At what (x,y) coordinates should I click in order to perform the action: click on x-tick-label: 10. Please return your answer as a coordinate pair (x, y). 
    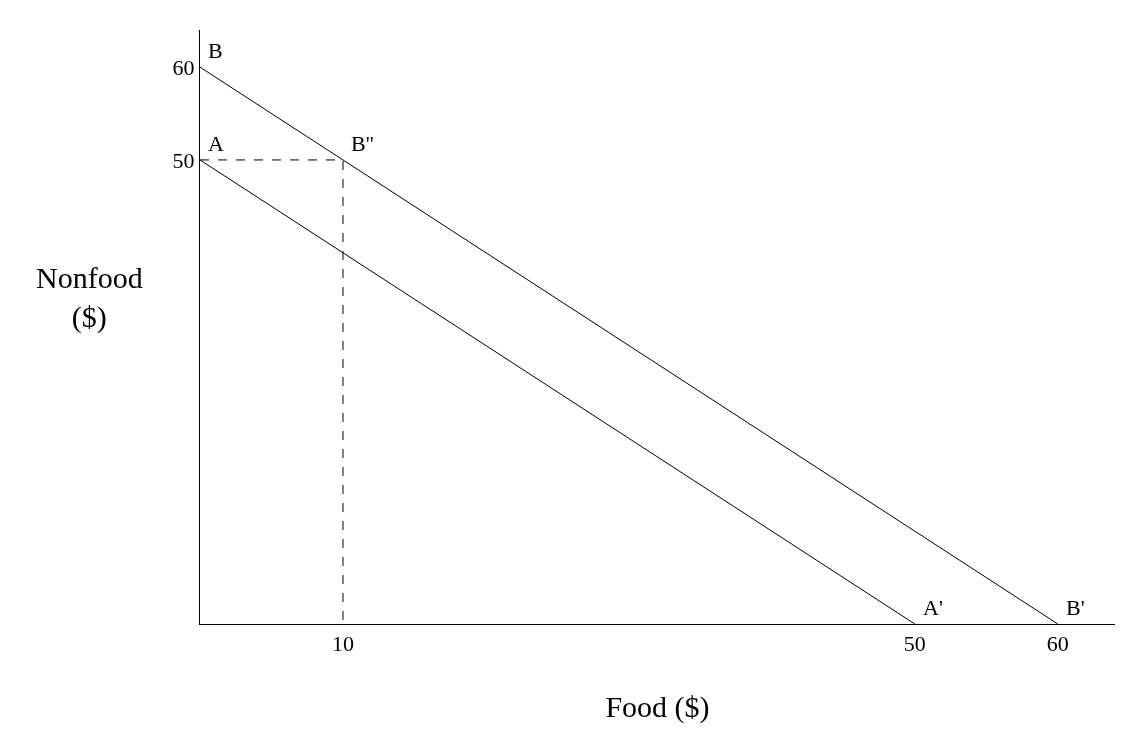
    Looking at the image, I should click on (342, 644).